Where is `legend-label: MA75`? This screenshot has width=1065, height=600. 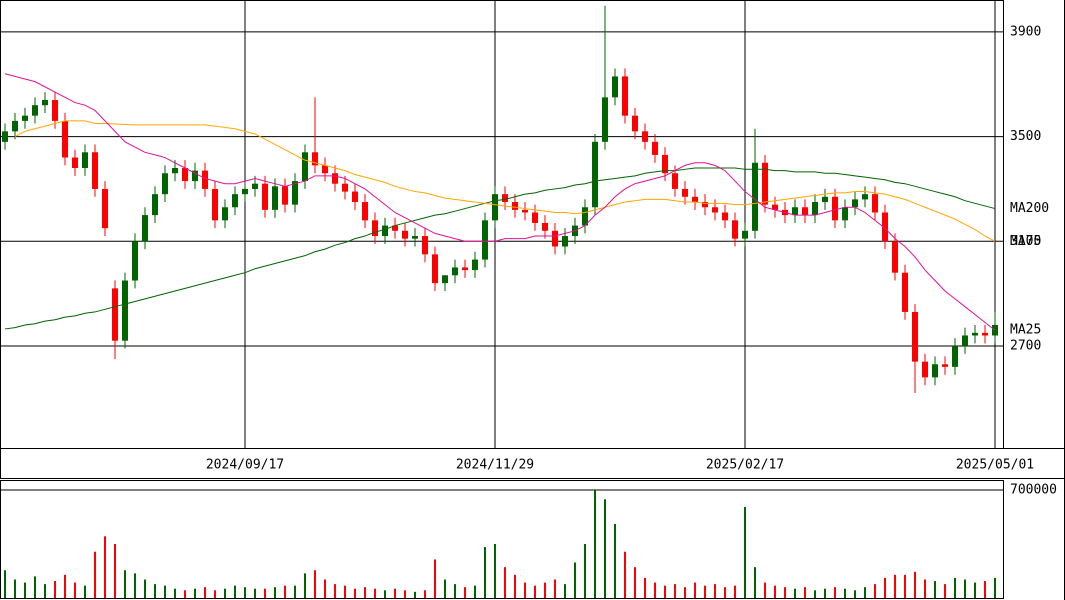 legend-label: MA75 is located at coordinates (1025, 241).